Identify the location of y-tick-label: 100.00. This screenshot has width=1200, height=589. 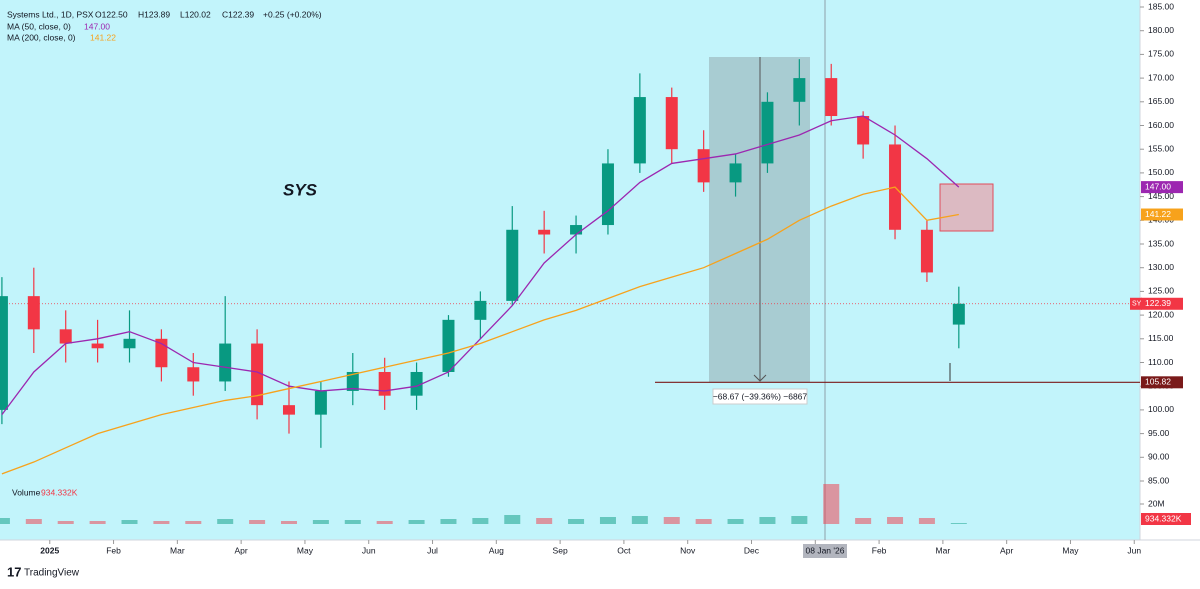
(1161, 409).